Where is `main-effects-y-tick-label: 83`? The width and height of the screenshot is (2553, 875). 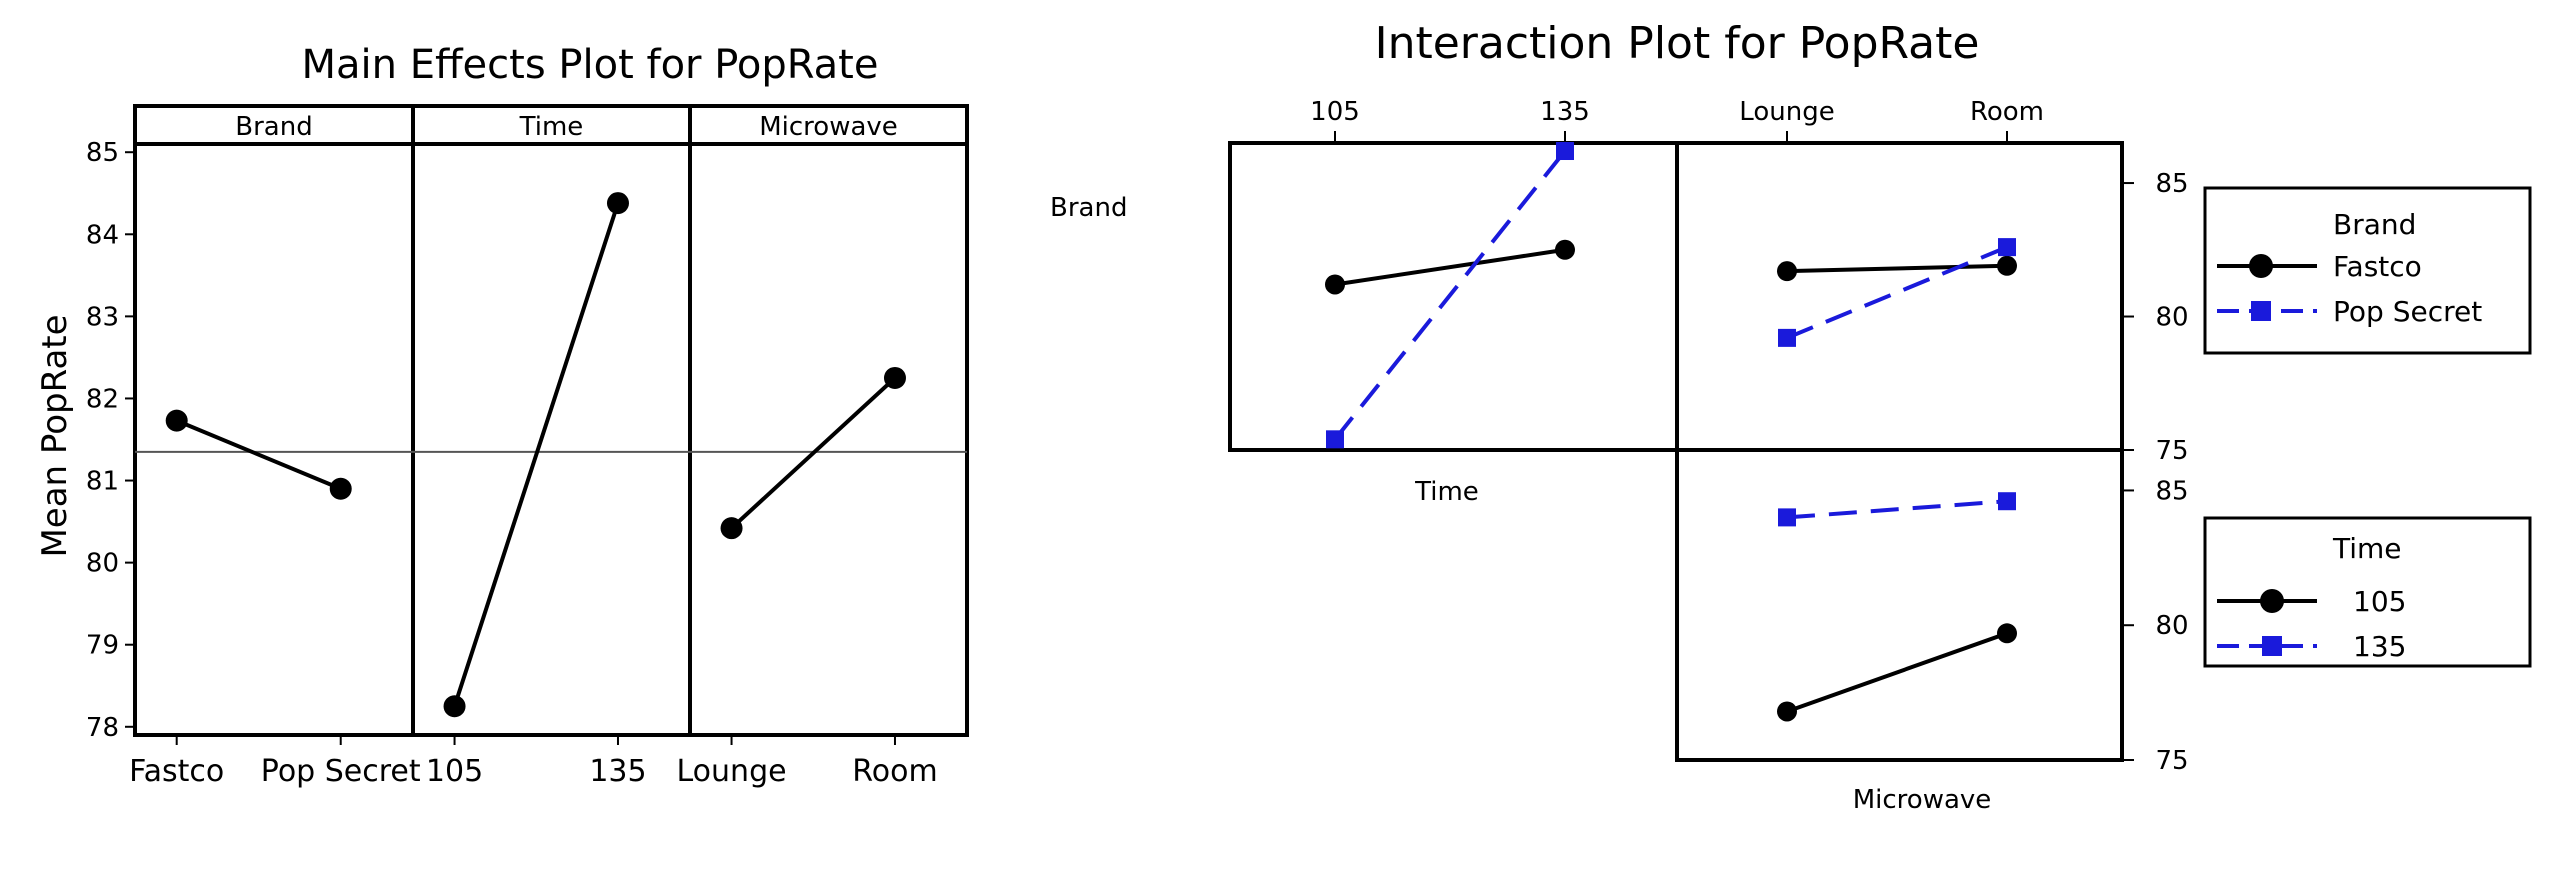 main-effects-y-tick-label: 83 is located at coordinates (102, 317).